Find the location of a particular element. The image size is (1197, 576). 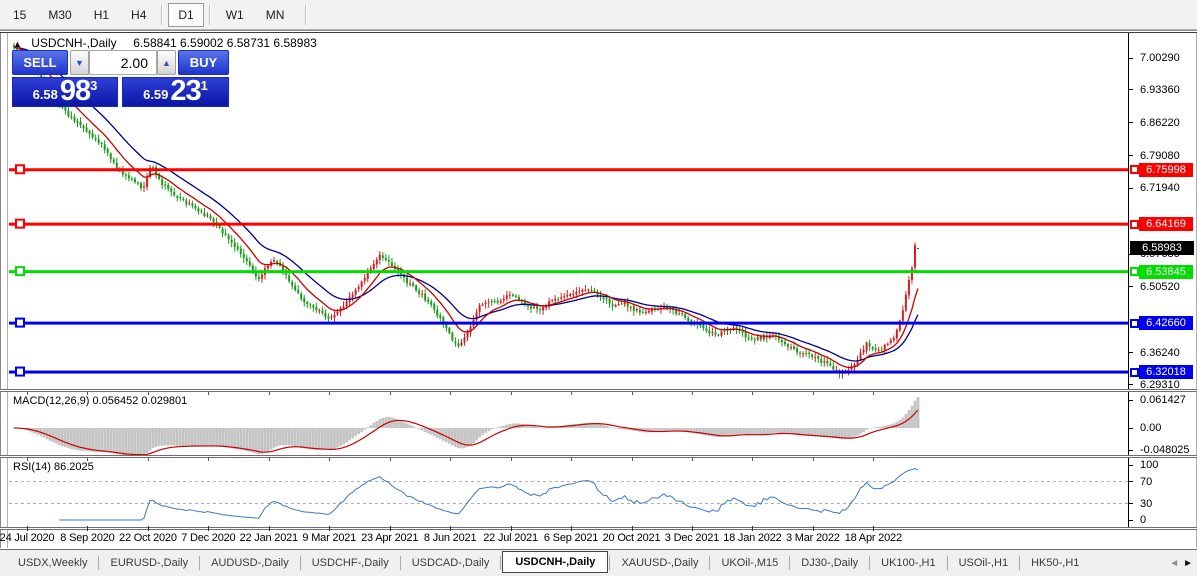

price-tick-label: 6.93360 is located at coordinates (1160, 89).